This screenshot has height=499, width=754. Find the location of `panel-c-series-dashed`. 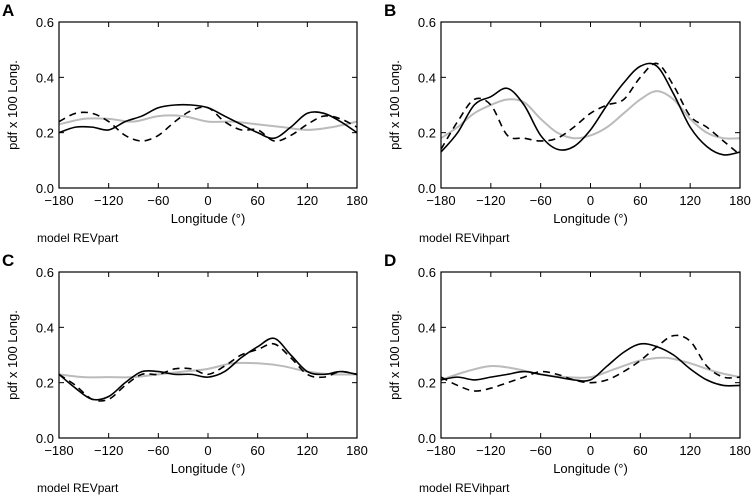

panel-c-series-dashed is located at coordinates (208, 372).